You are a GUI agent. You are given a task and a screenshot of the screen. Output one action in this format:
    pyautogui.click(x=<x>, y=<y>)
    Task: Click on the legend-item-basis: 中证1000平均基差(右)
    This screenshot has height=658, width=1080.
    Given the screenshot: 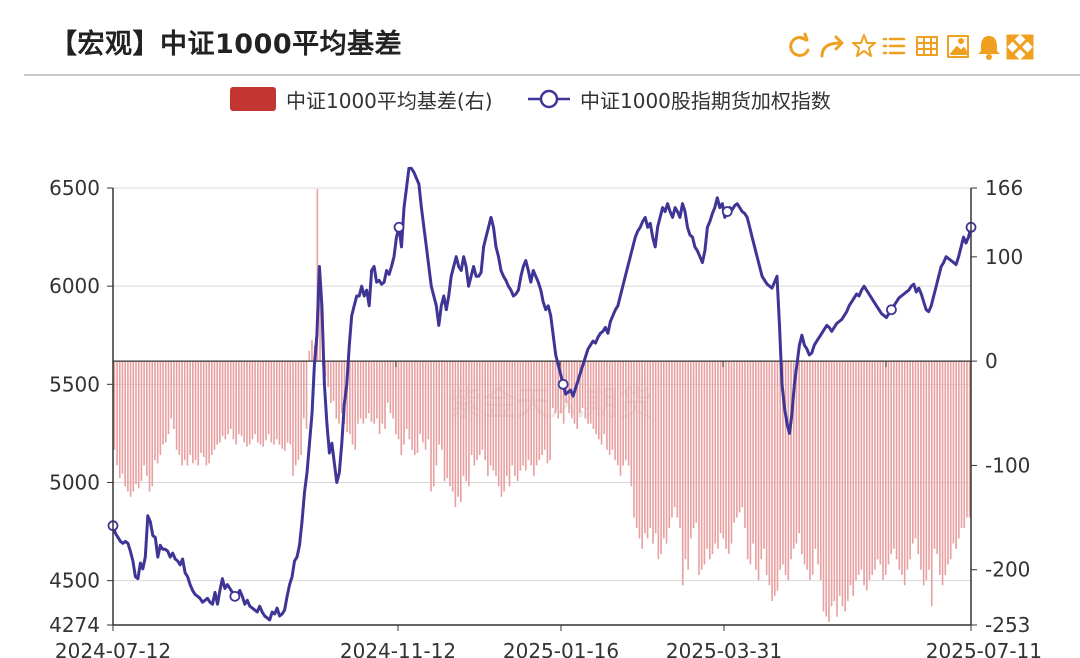 What is the action you would take?
    pyautogui.click(x=361, y=99)
    